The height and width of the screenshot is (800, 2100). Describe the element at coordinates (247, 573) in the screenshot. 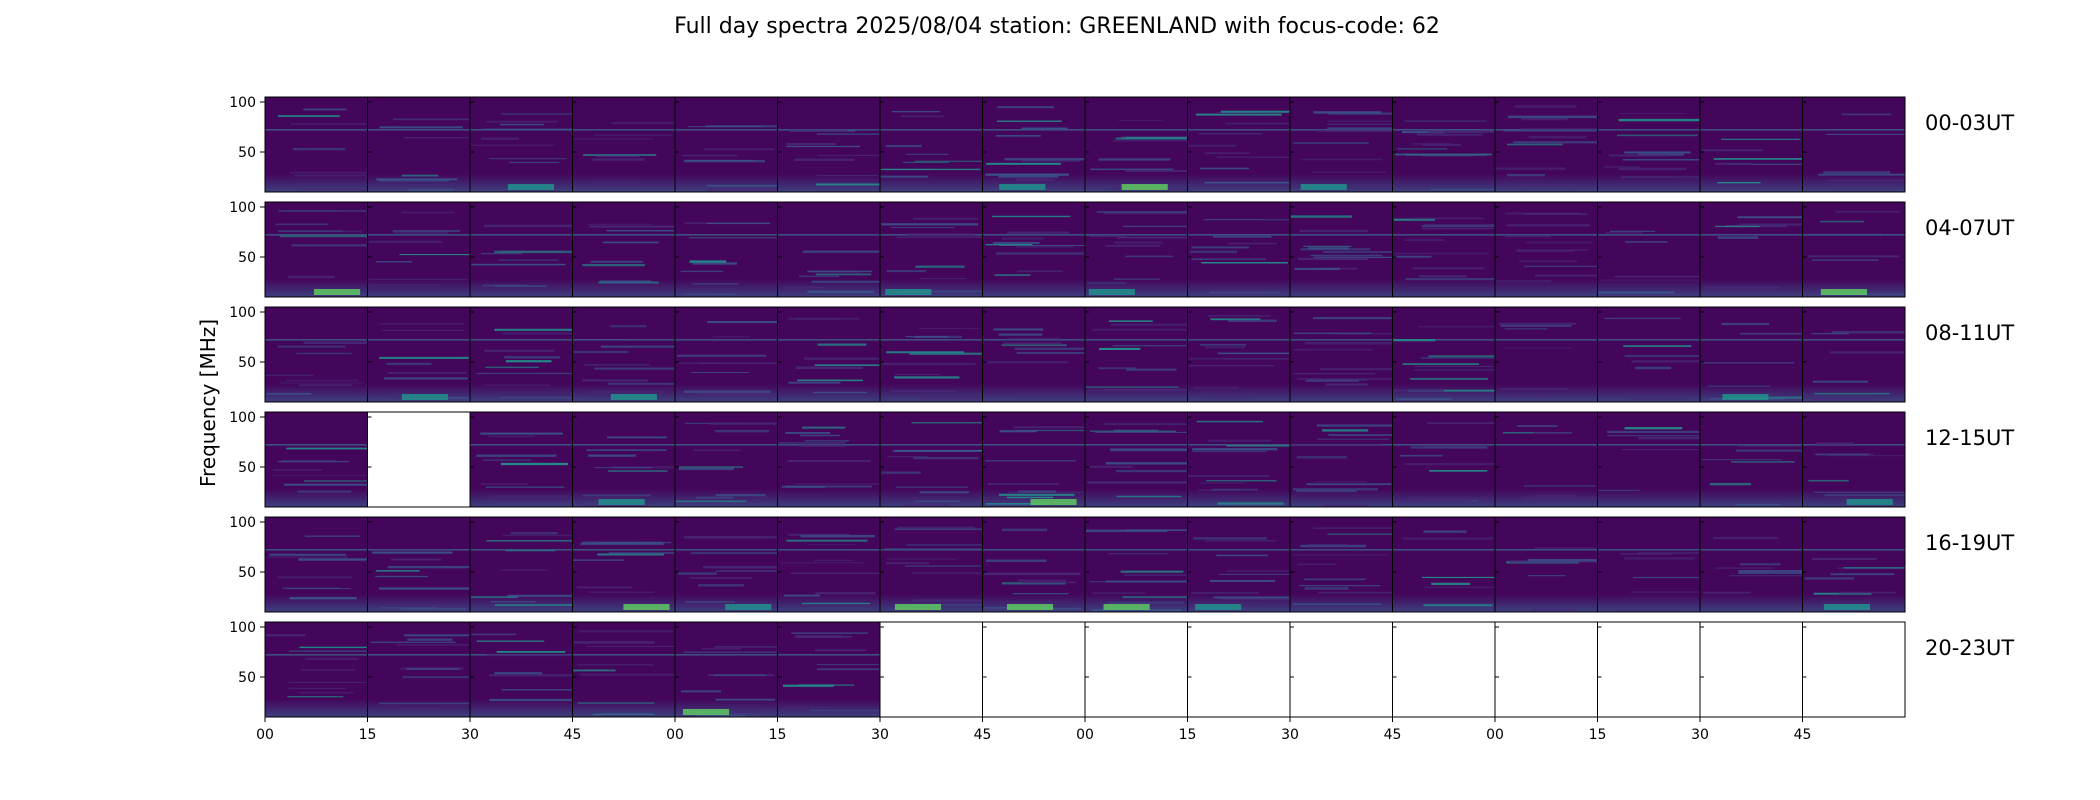

I see `y-tick-label: 50` at that location.